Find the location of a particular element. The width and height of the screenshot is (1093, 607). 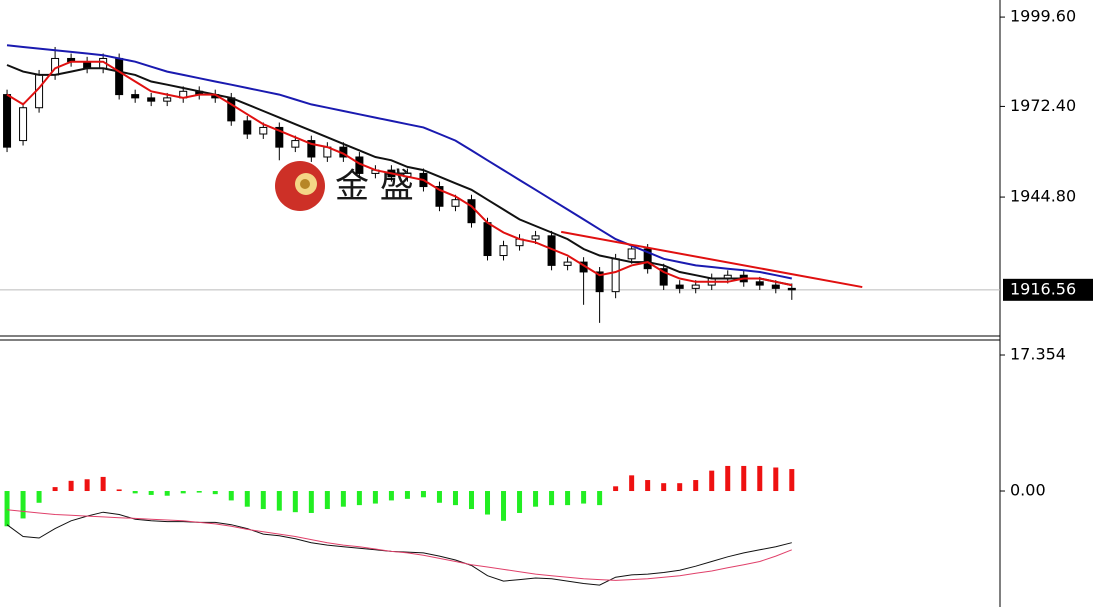

y-tick-label: 1972.40 is located at coordinates (1043, 105).